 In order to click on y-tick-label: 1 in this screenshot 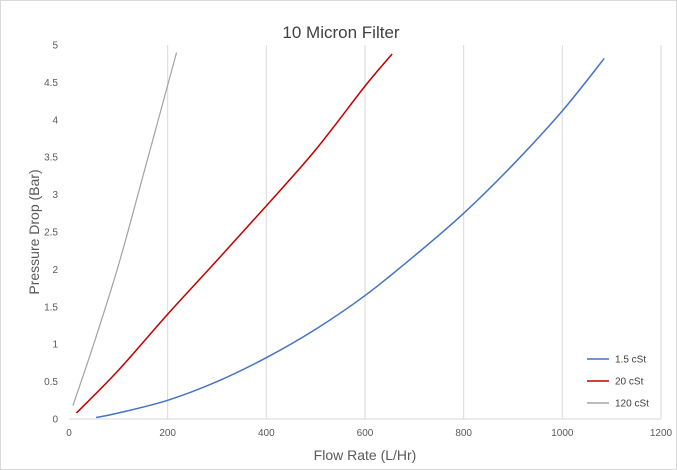, I will do `click(55, 345)`.